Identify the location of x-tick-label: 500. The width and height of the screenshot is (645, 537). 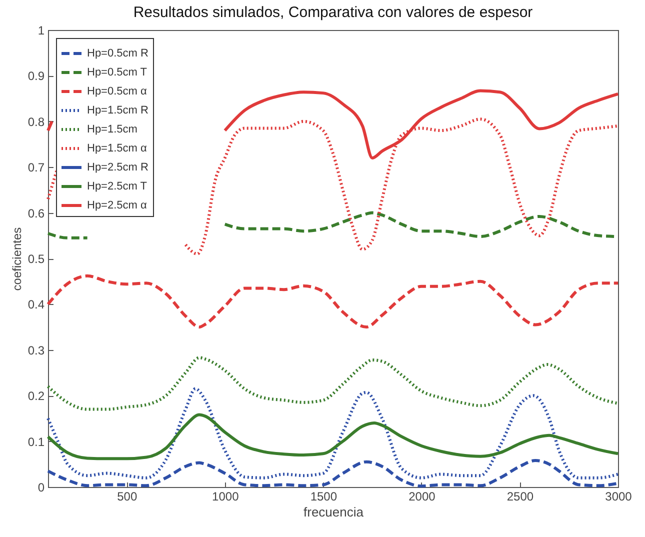
(127, 497).